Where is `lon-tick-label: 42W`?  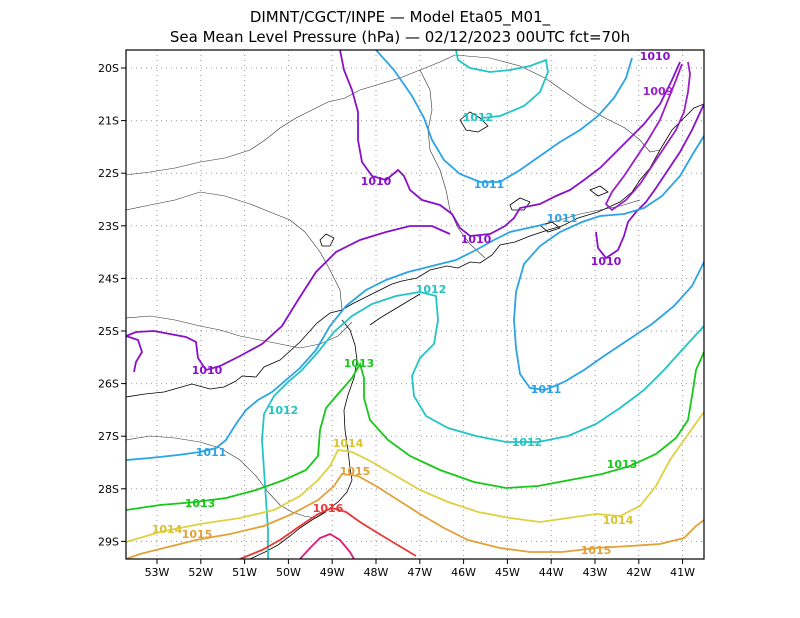
lon-tick-label: 42W is located at coordinates (638, 572).